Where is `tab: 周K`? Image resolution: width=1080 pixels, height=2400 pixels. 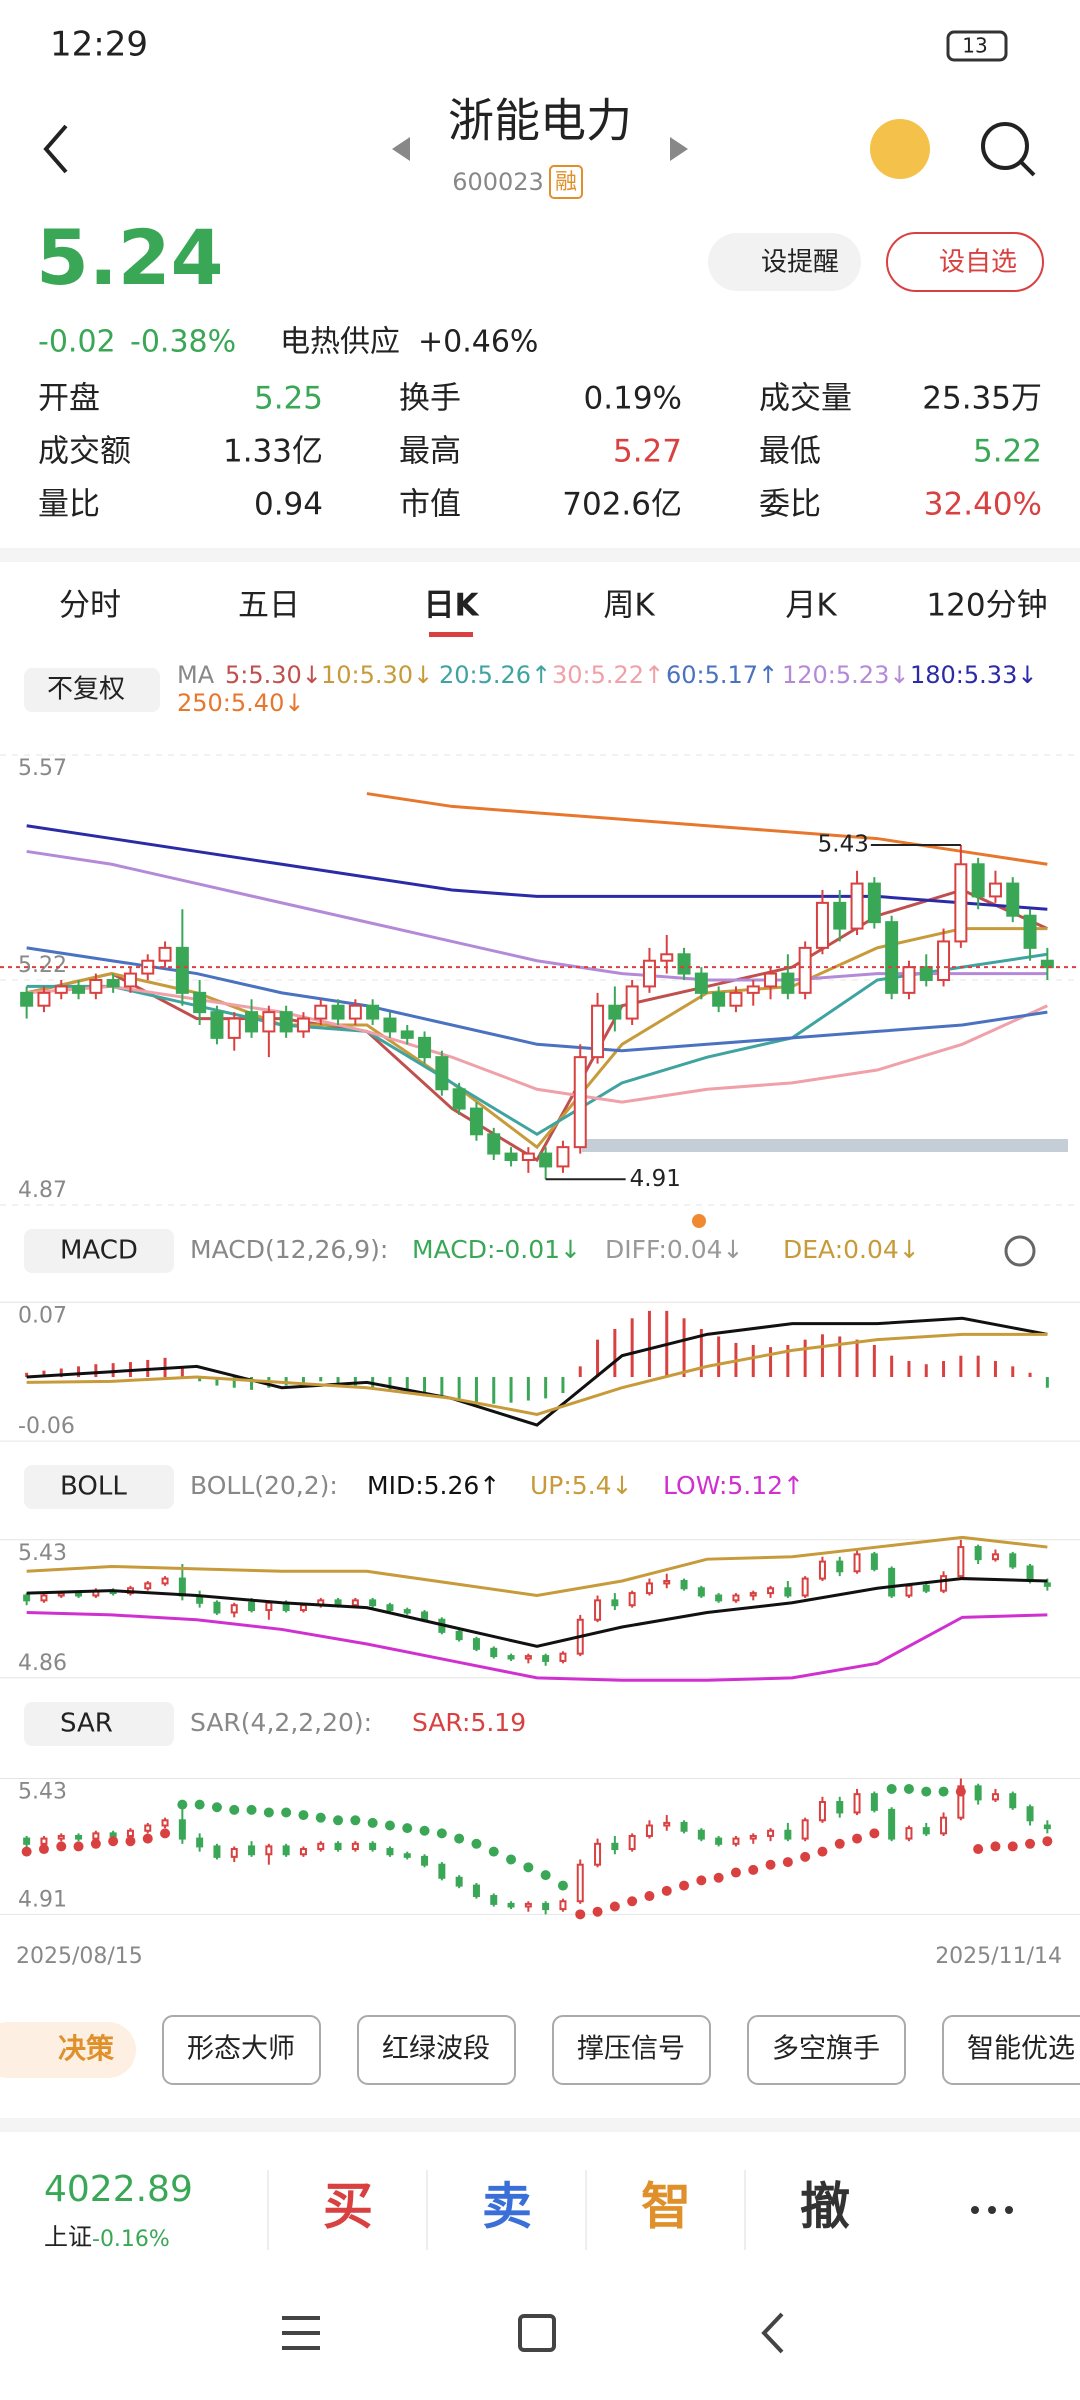 tab: 周K is located at coordinates (629, 606).